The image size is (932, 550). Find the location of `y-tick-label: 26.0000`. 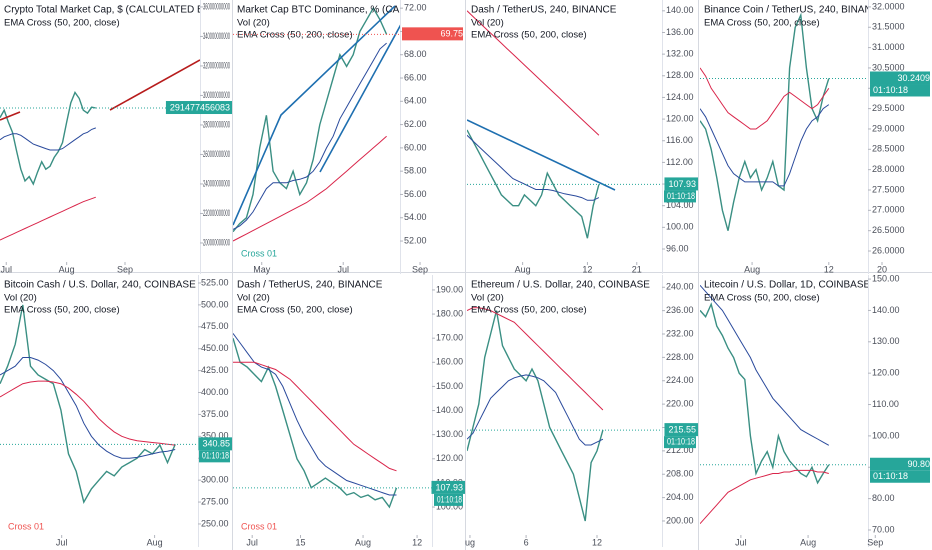

y-tick-label: 26.0000 is located at coordinates (888, 250).